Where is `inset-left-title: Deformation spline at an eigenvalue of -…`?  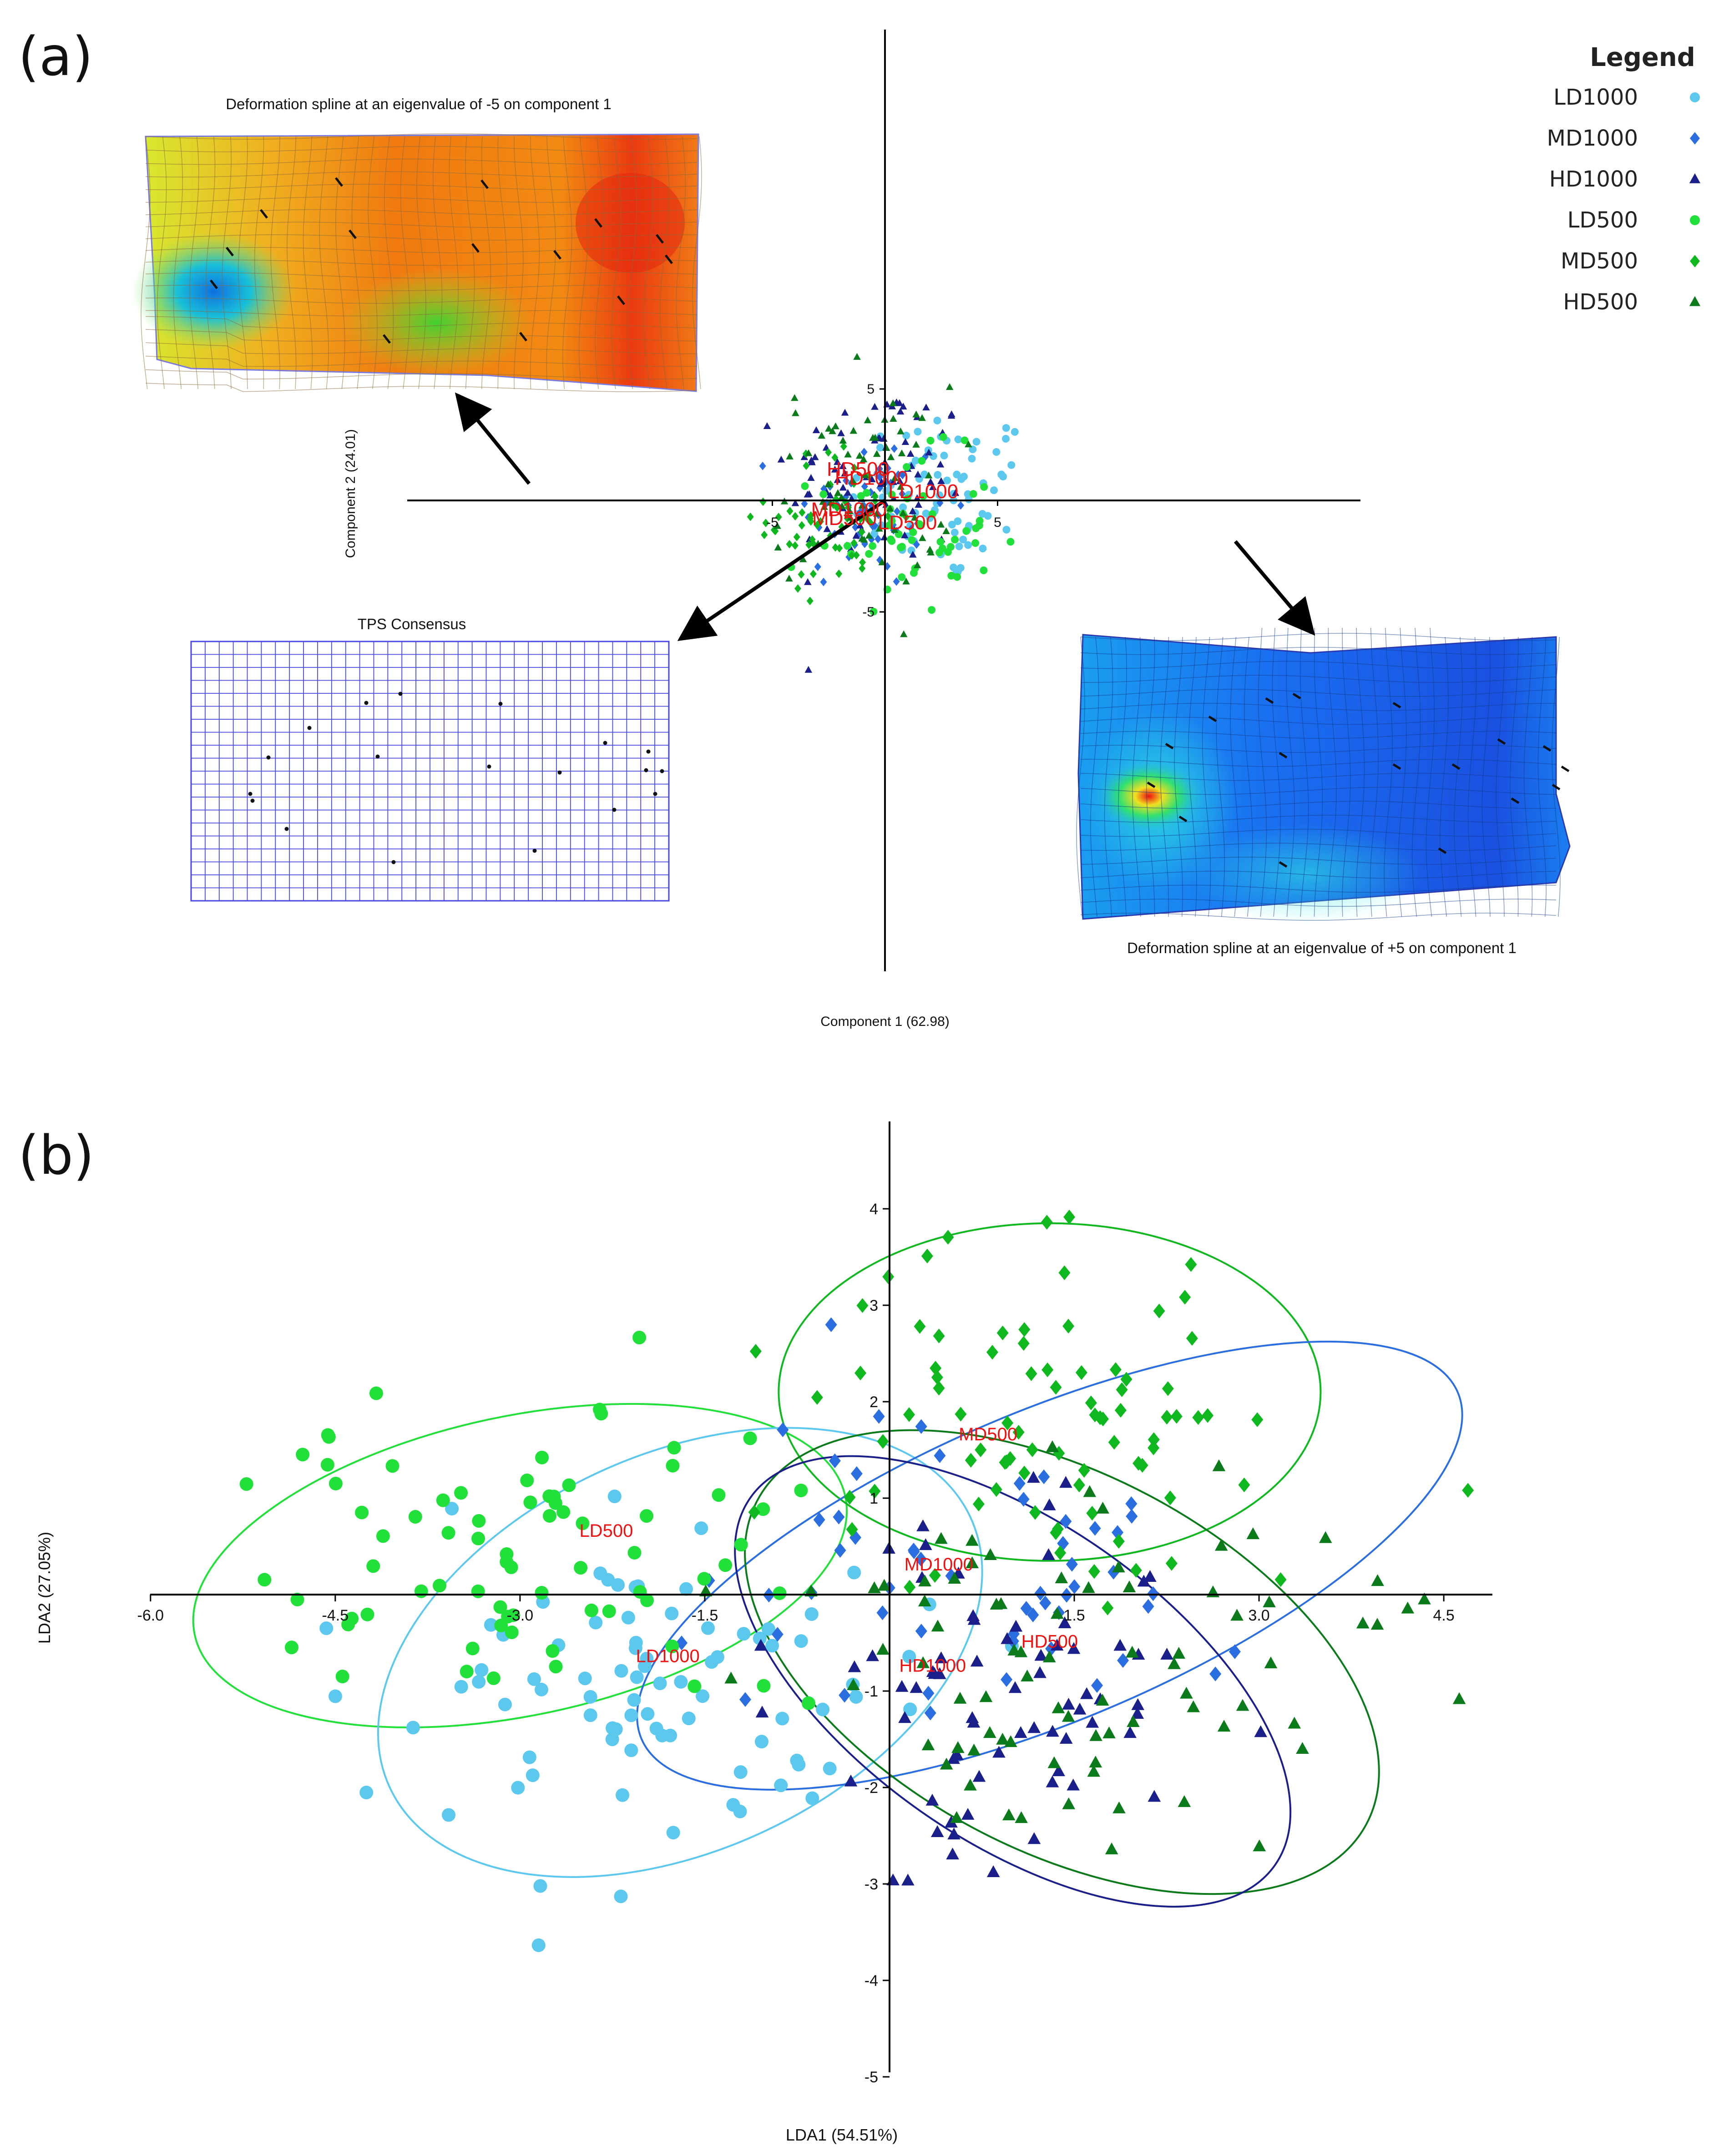
inset-left-title: Deformation spline at an eigenvalue of -… is located at coordinates (419, 104).